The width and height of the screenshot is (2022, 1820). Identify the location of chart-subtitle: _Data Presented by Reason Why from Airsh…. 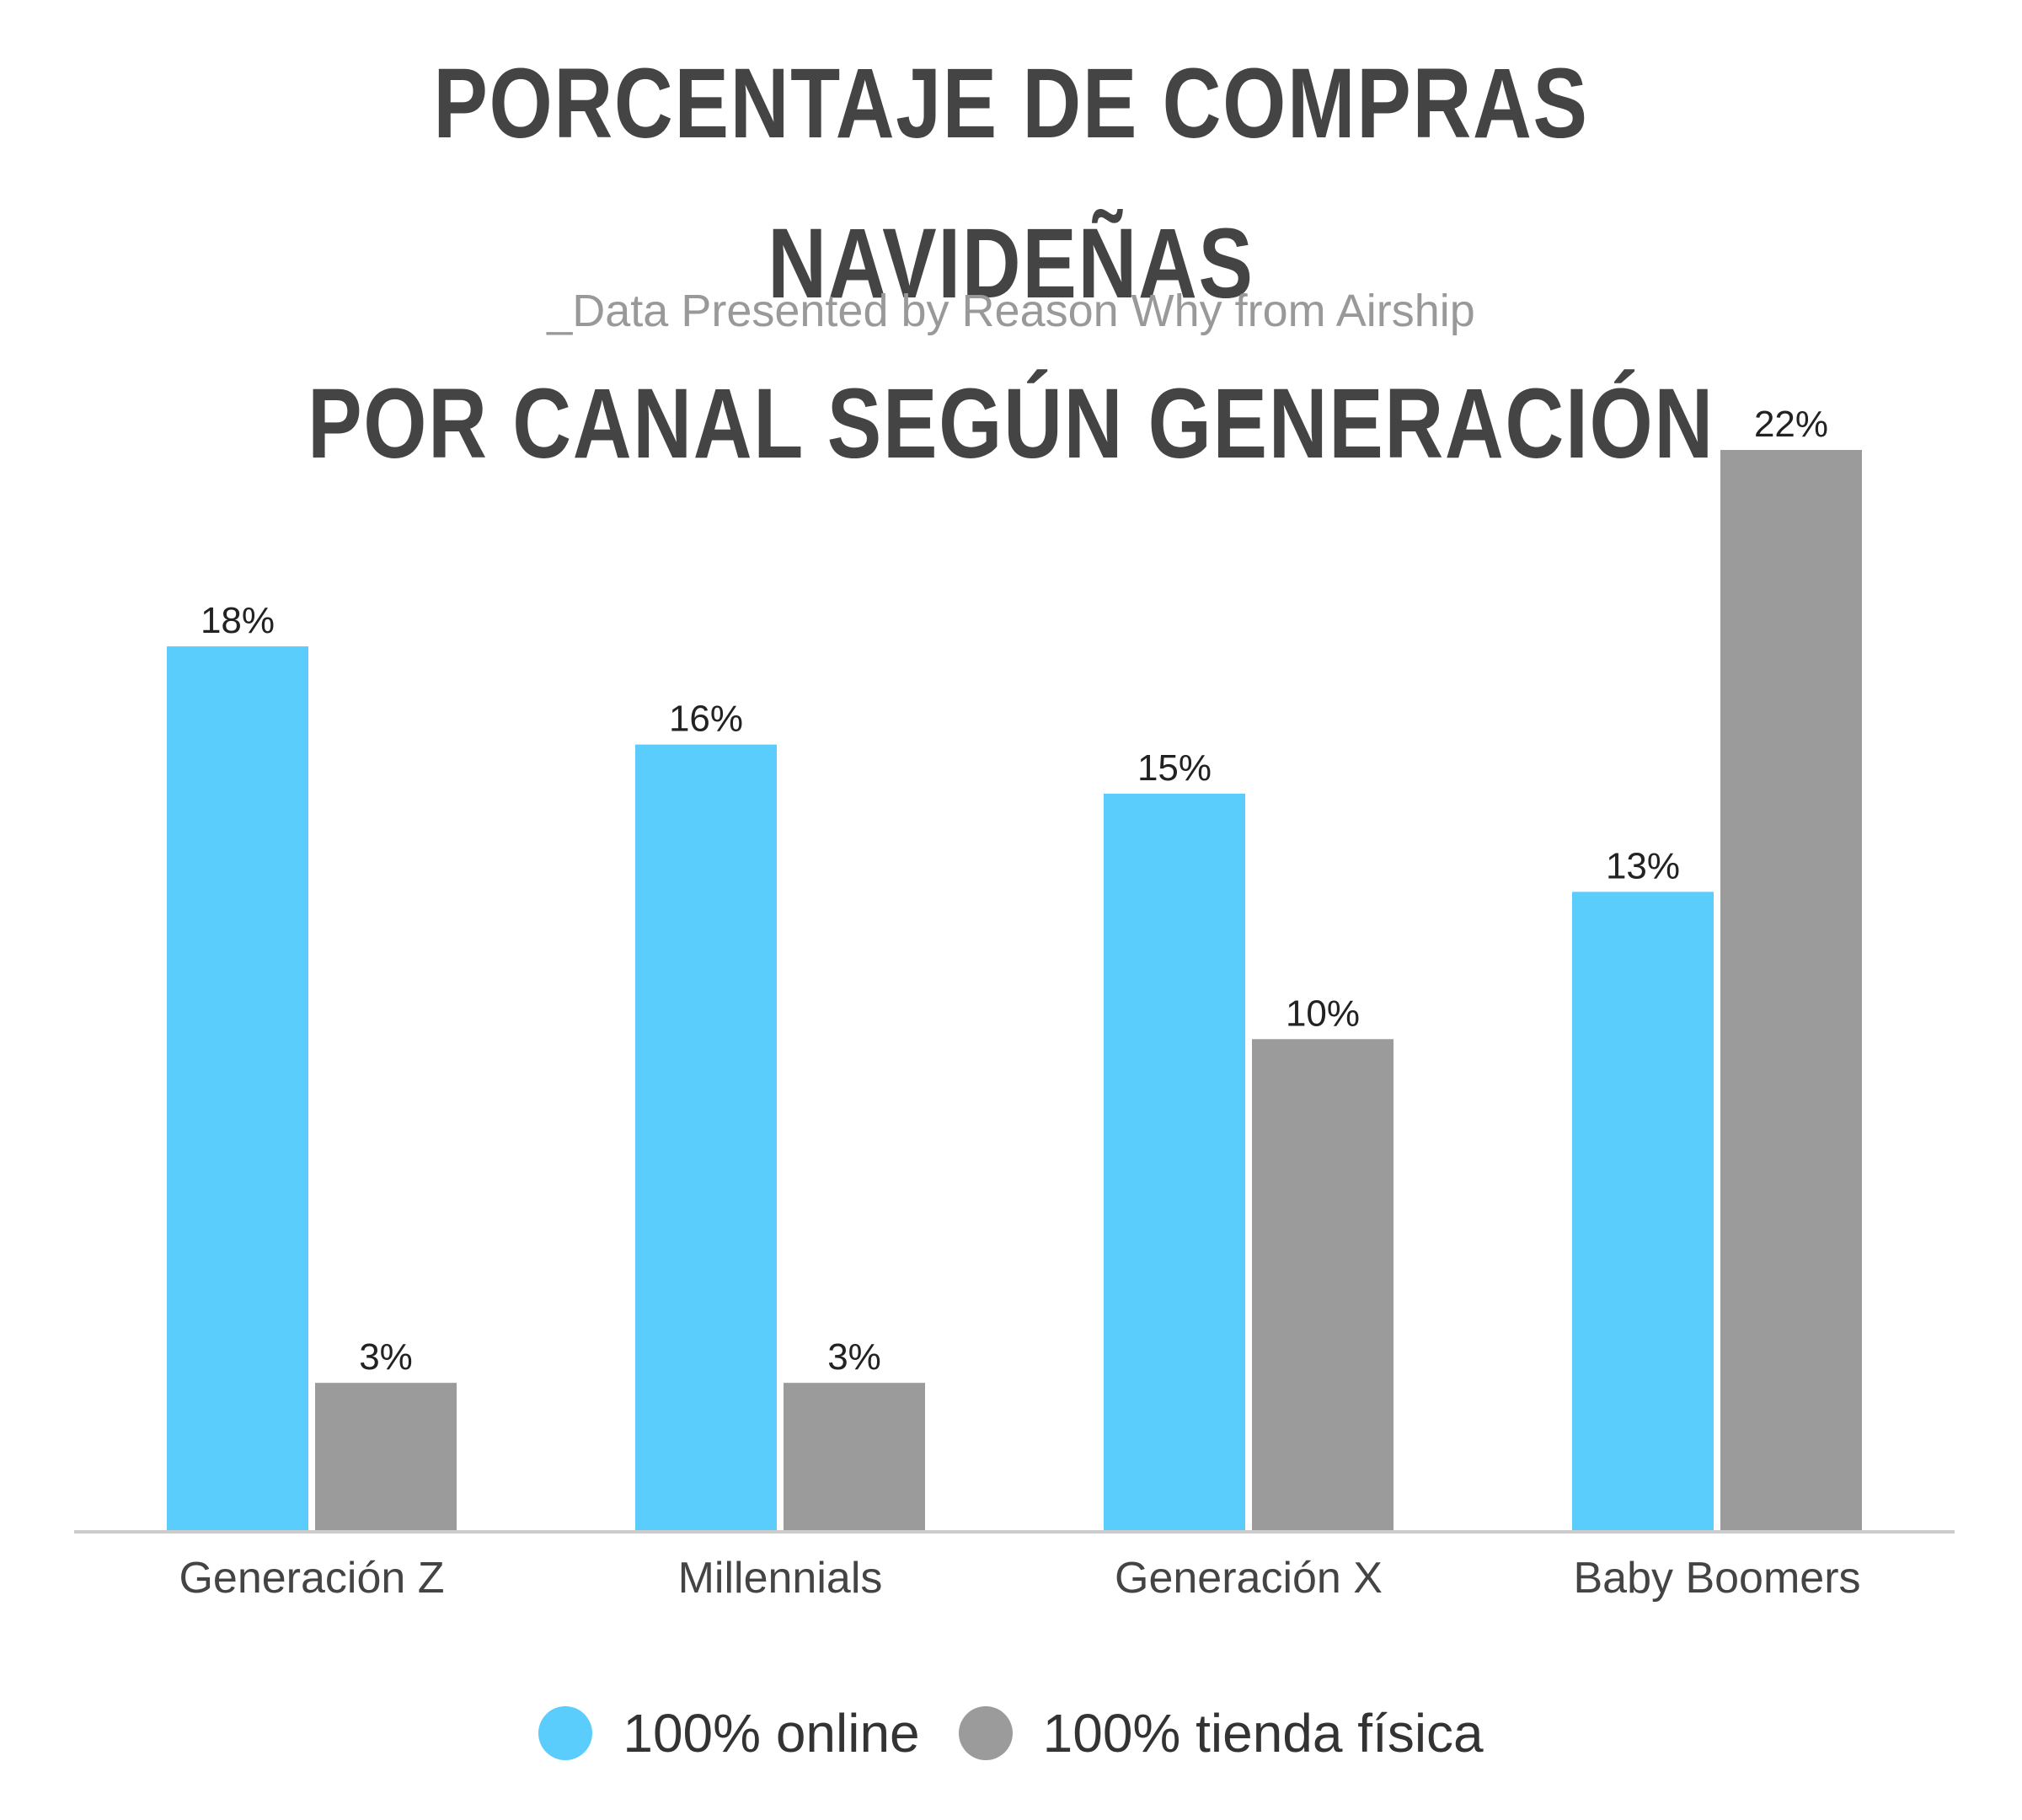
(1011, 311).